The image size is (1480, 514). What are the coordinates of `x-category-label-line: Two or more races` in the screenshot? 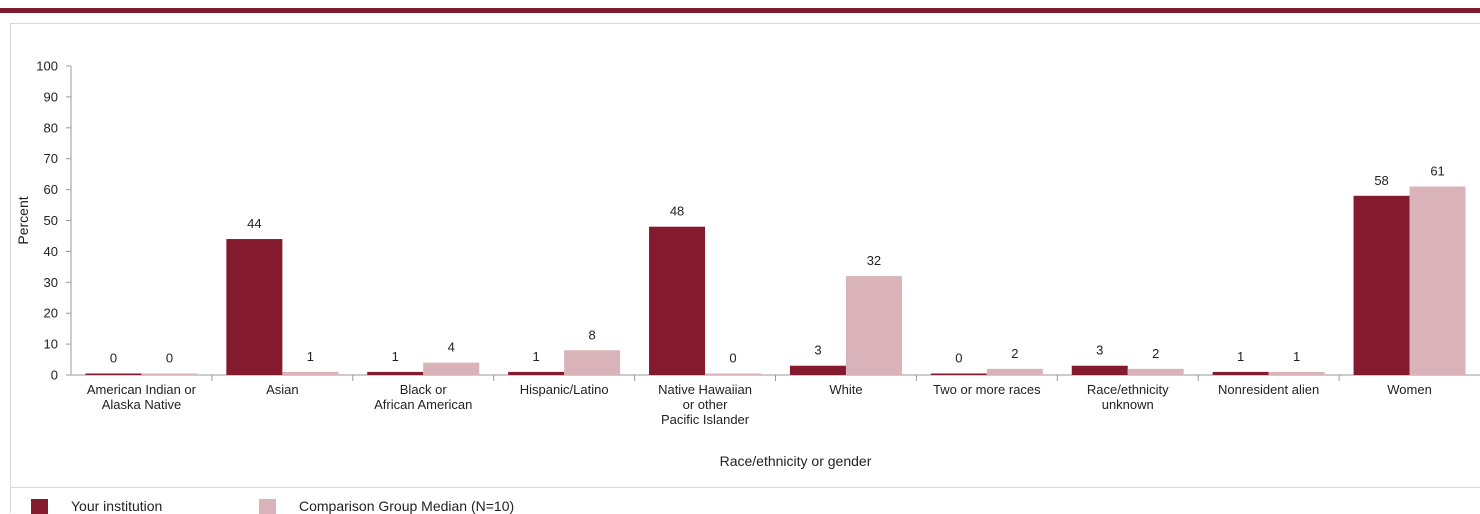 It's located at (987, 389).